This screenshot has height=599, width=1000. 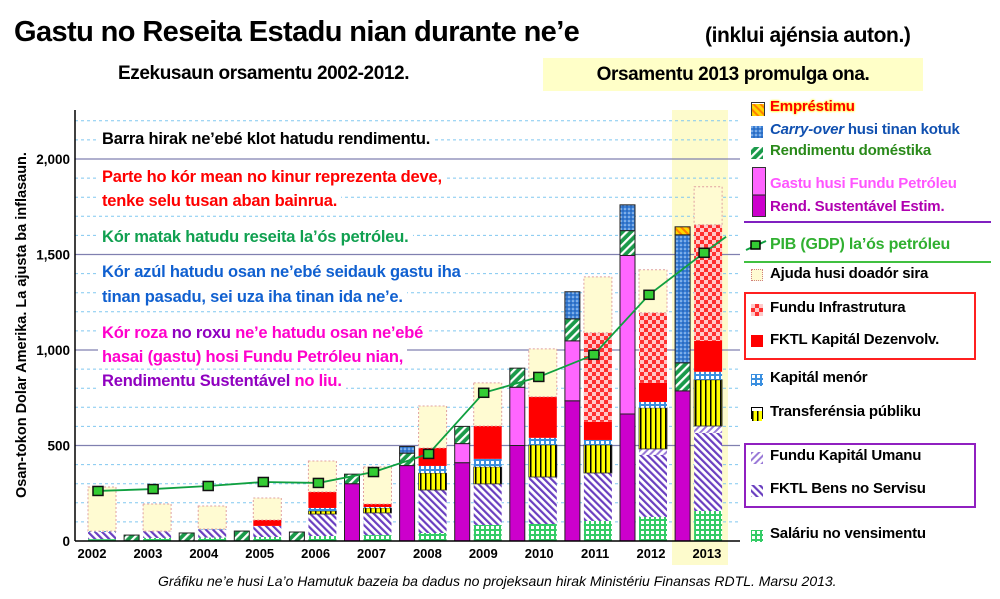 I want to click on expenditure-bar-salariu-2005, so click(x=267, y=538).